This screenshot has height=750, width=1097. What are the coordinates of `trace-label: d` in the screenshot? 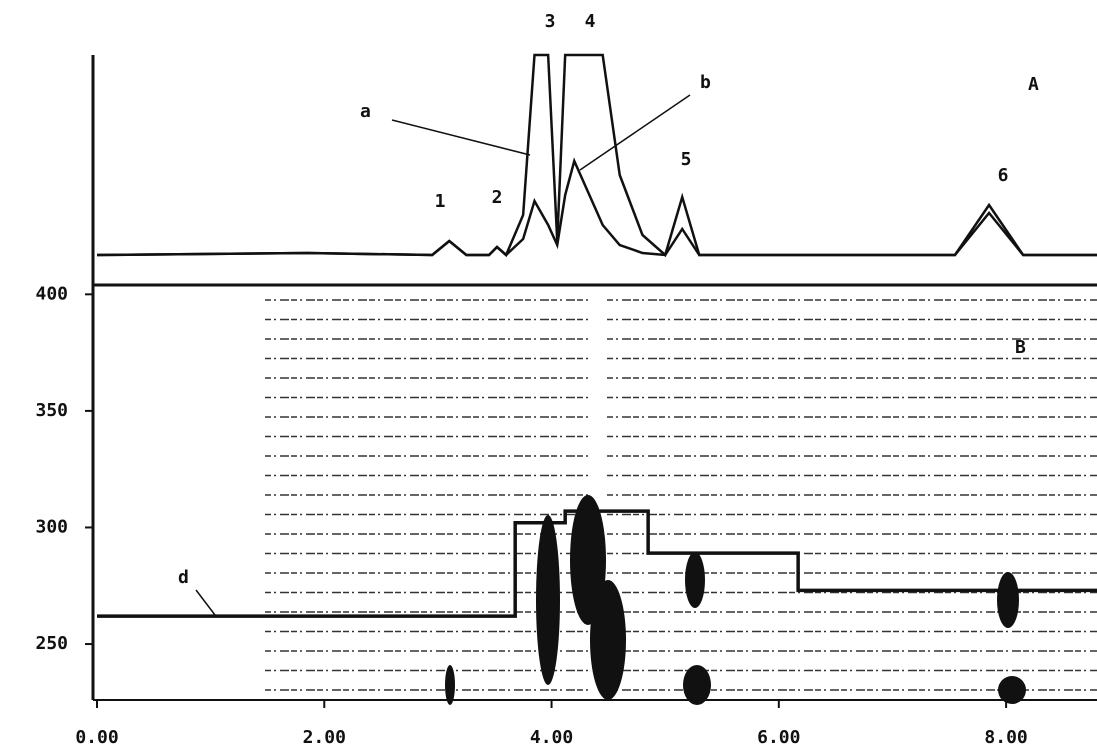 It's located at (183, 577).